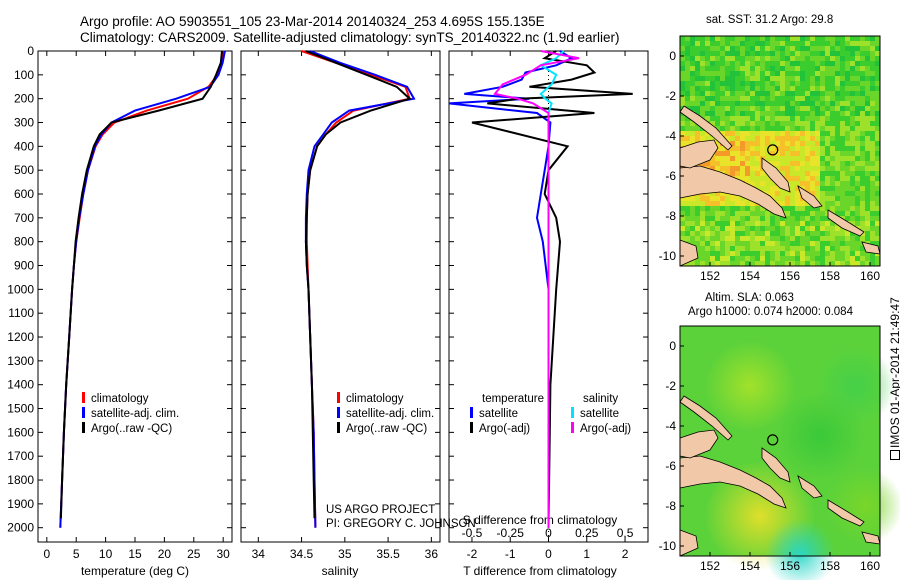 The image size is (900, 580). I want to click on map-x-tick-label: 156, so click(790, 276).